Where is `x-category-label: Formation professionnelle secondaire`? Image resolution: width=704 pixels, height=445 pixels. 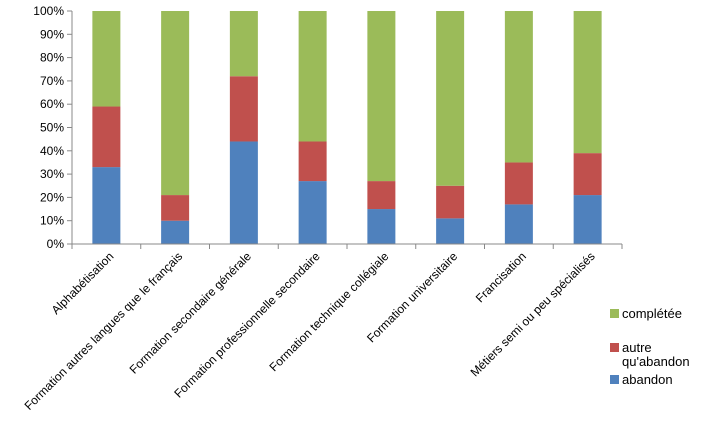 x-category-label: Formation professionnelle secondaire is located at coordinates (247, 325).